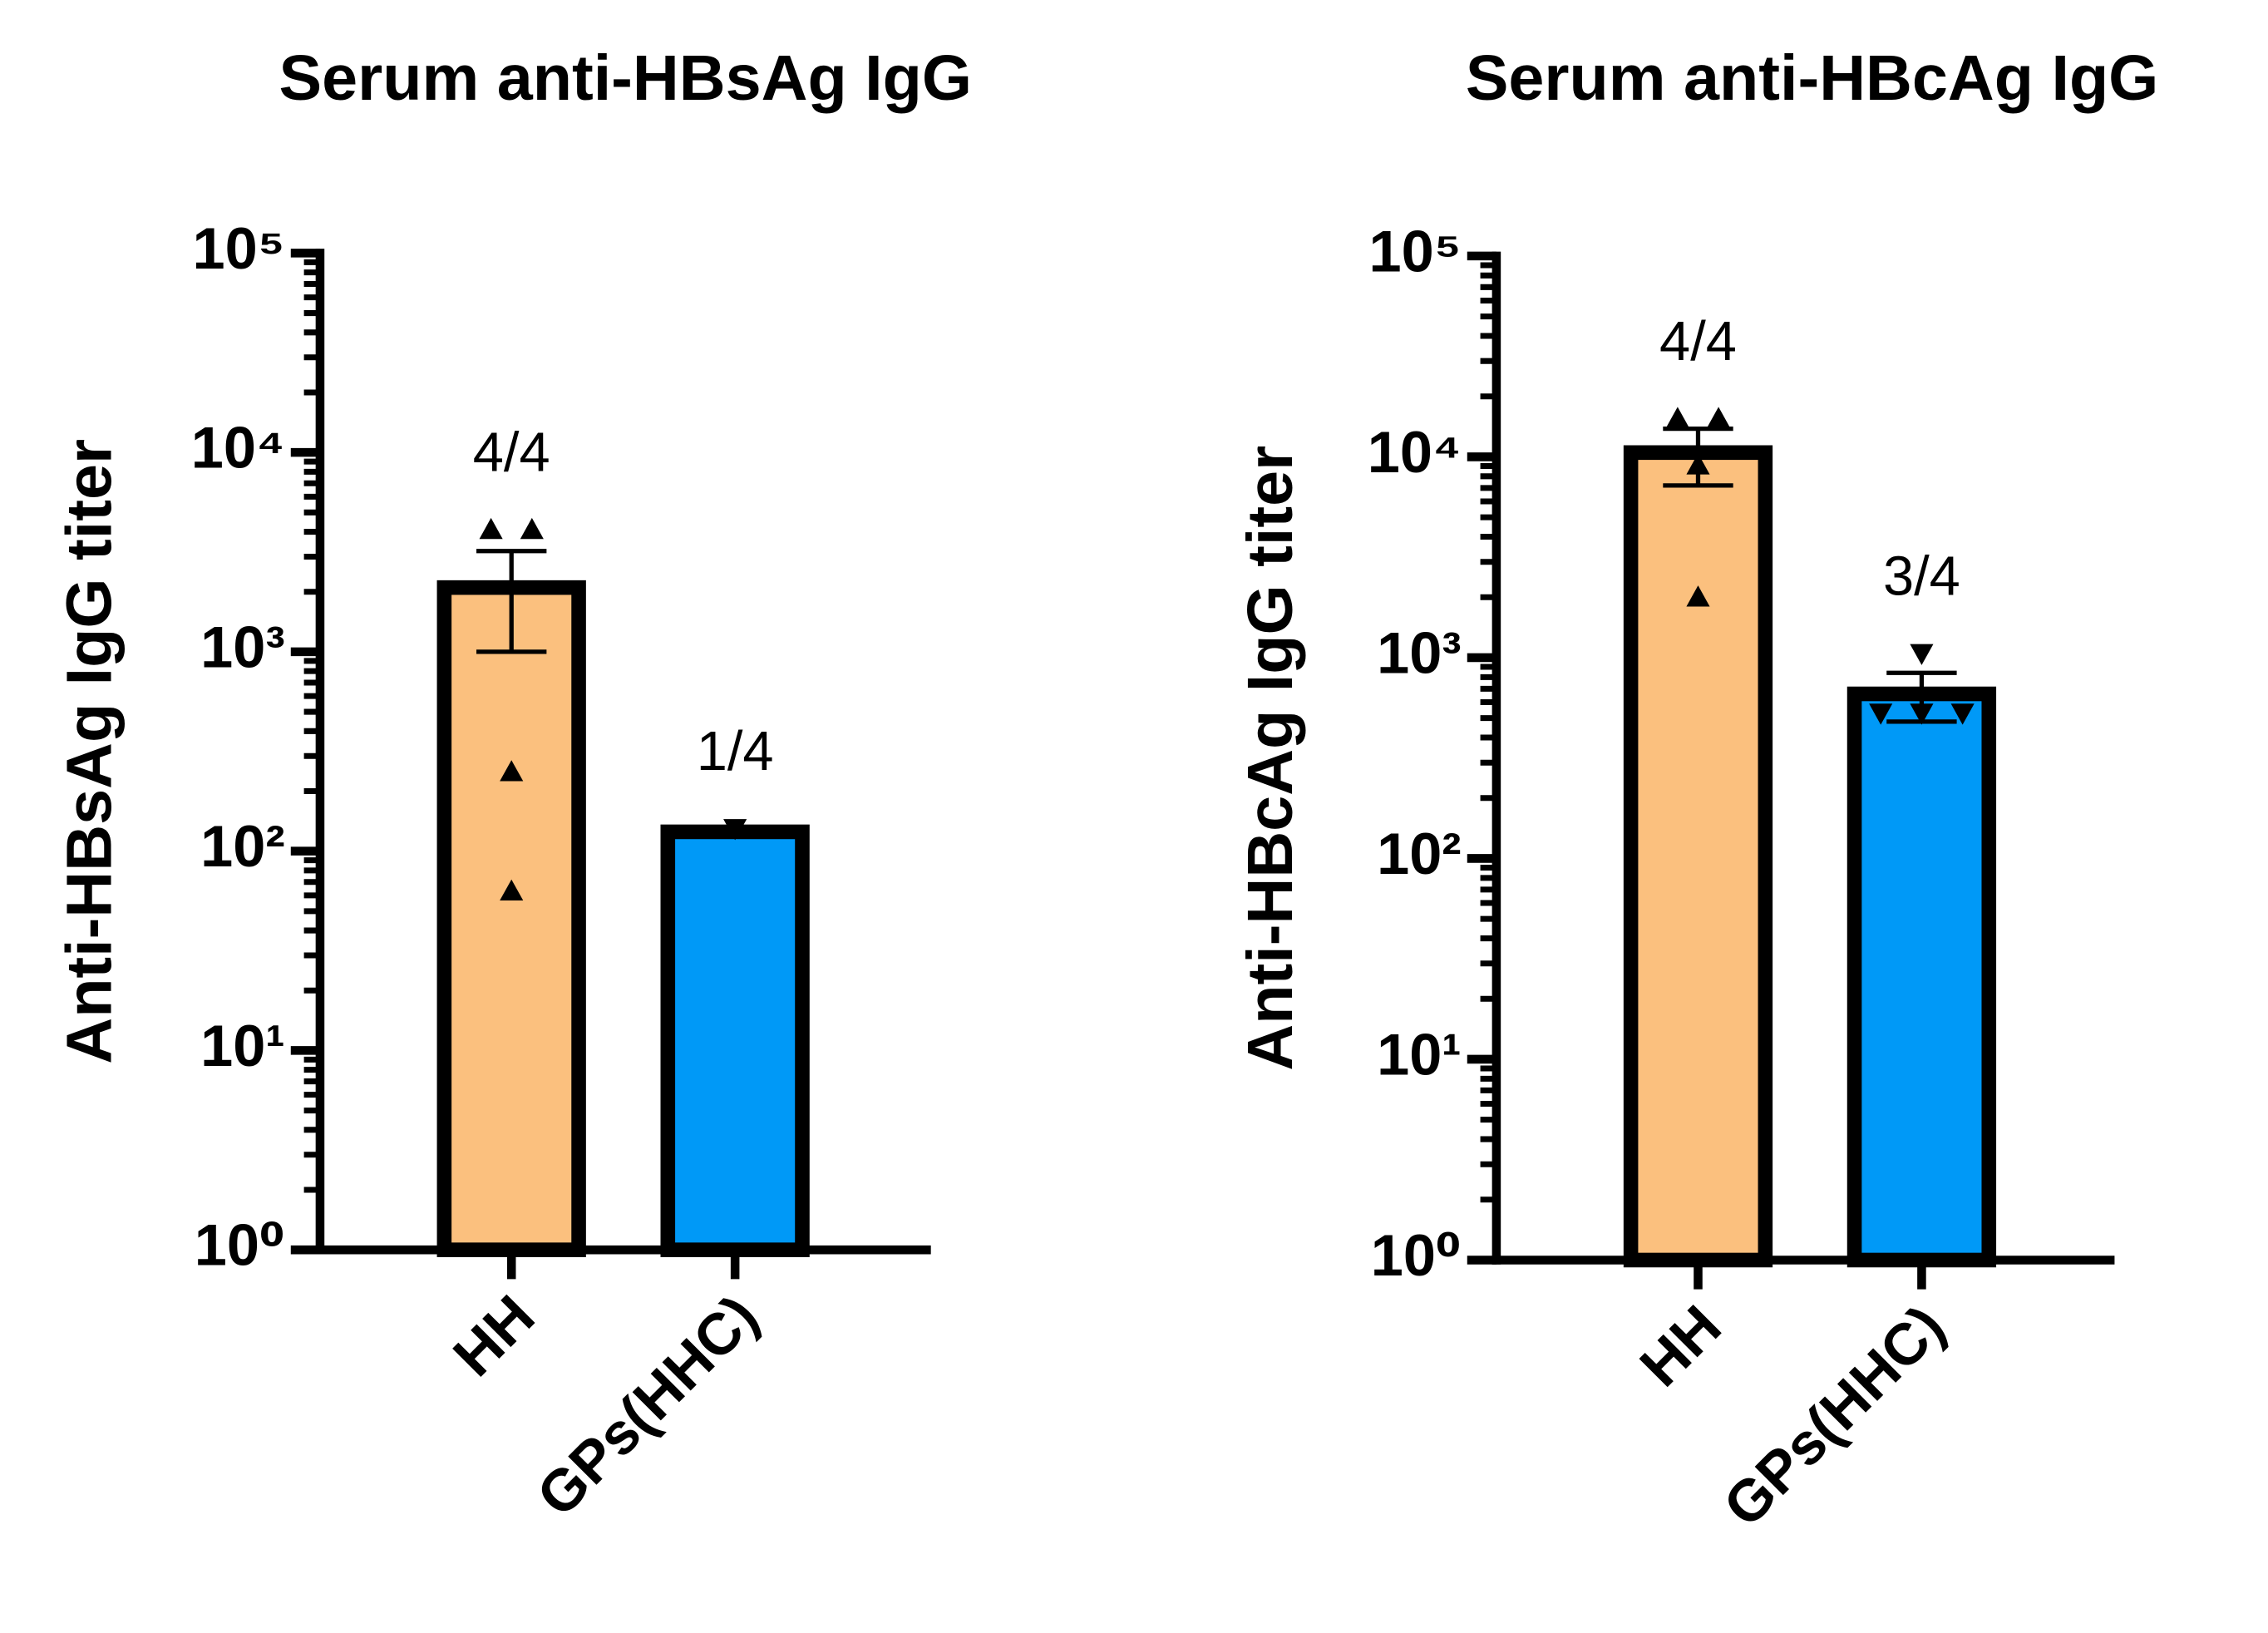  I want to click on annotation: 1/4, so click(735, 751).